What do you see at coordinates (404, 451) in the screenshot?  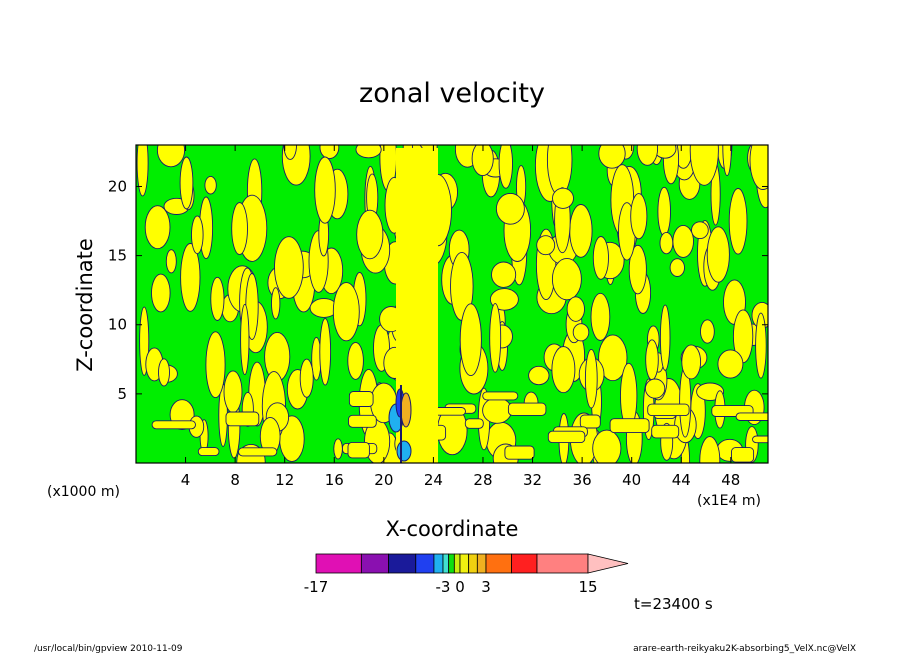 I see `negative-core-lower` at bounding box center [404, 451].